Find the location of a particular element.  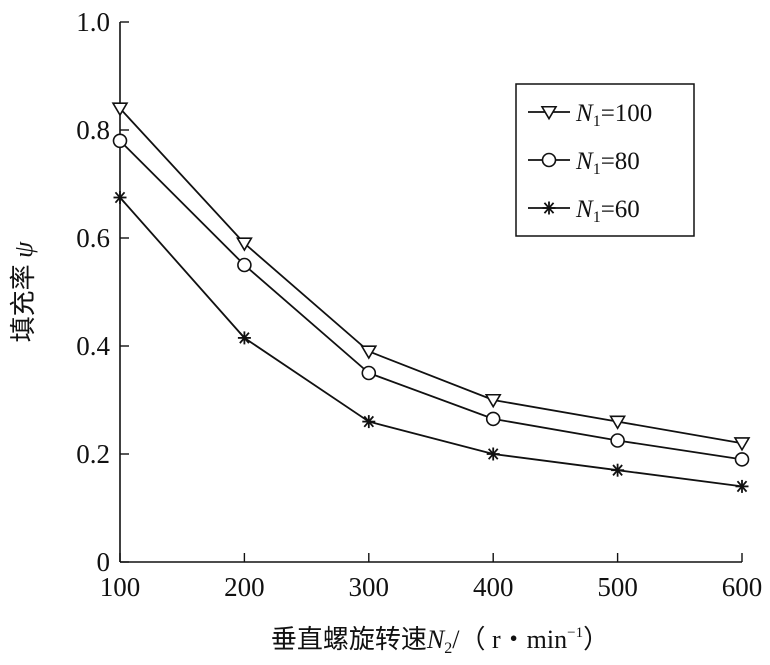

y-tick-label: 0 is located at coordinates (104, 562).